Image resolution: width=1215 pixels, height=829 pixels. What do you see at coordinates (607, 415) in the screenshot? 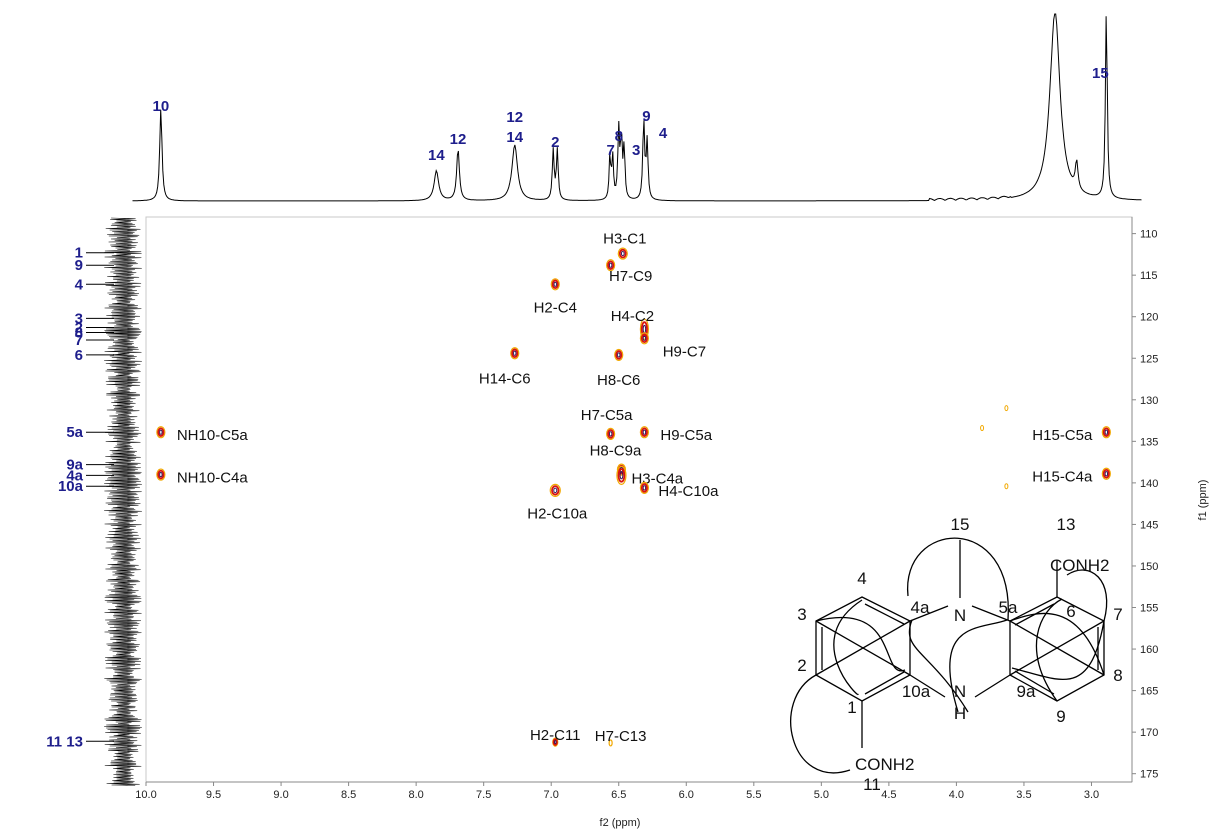
I see `cross-peak-label: H7-C5a` at bounding box center [607, 415].